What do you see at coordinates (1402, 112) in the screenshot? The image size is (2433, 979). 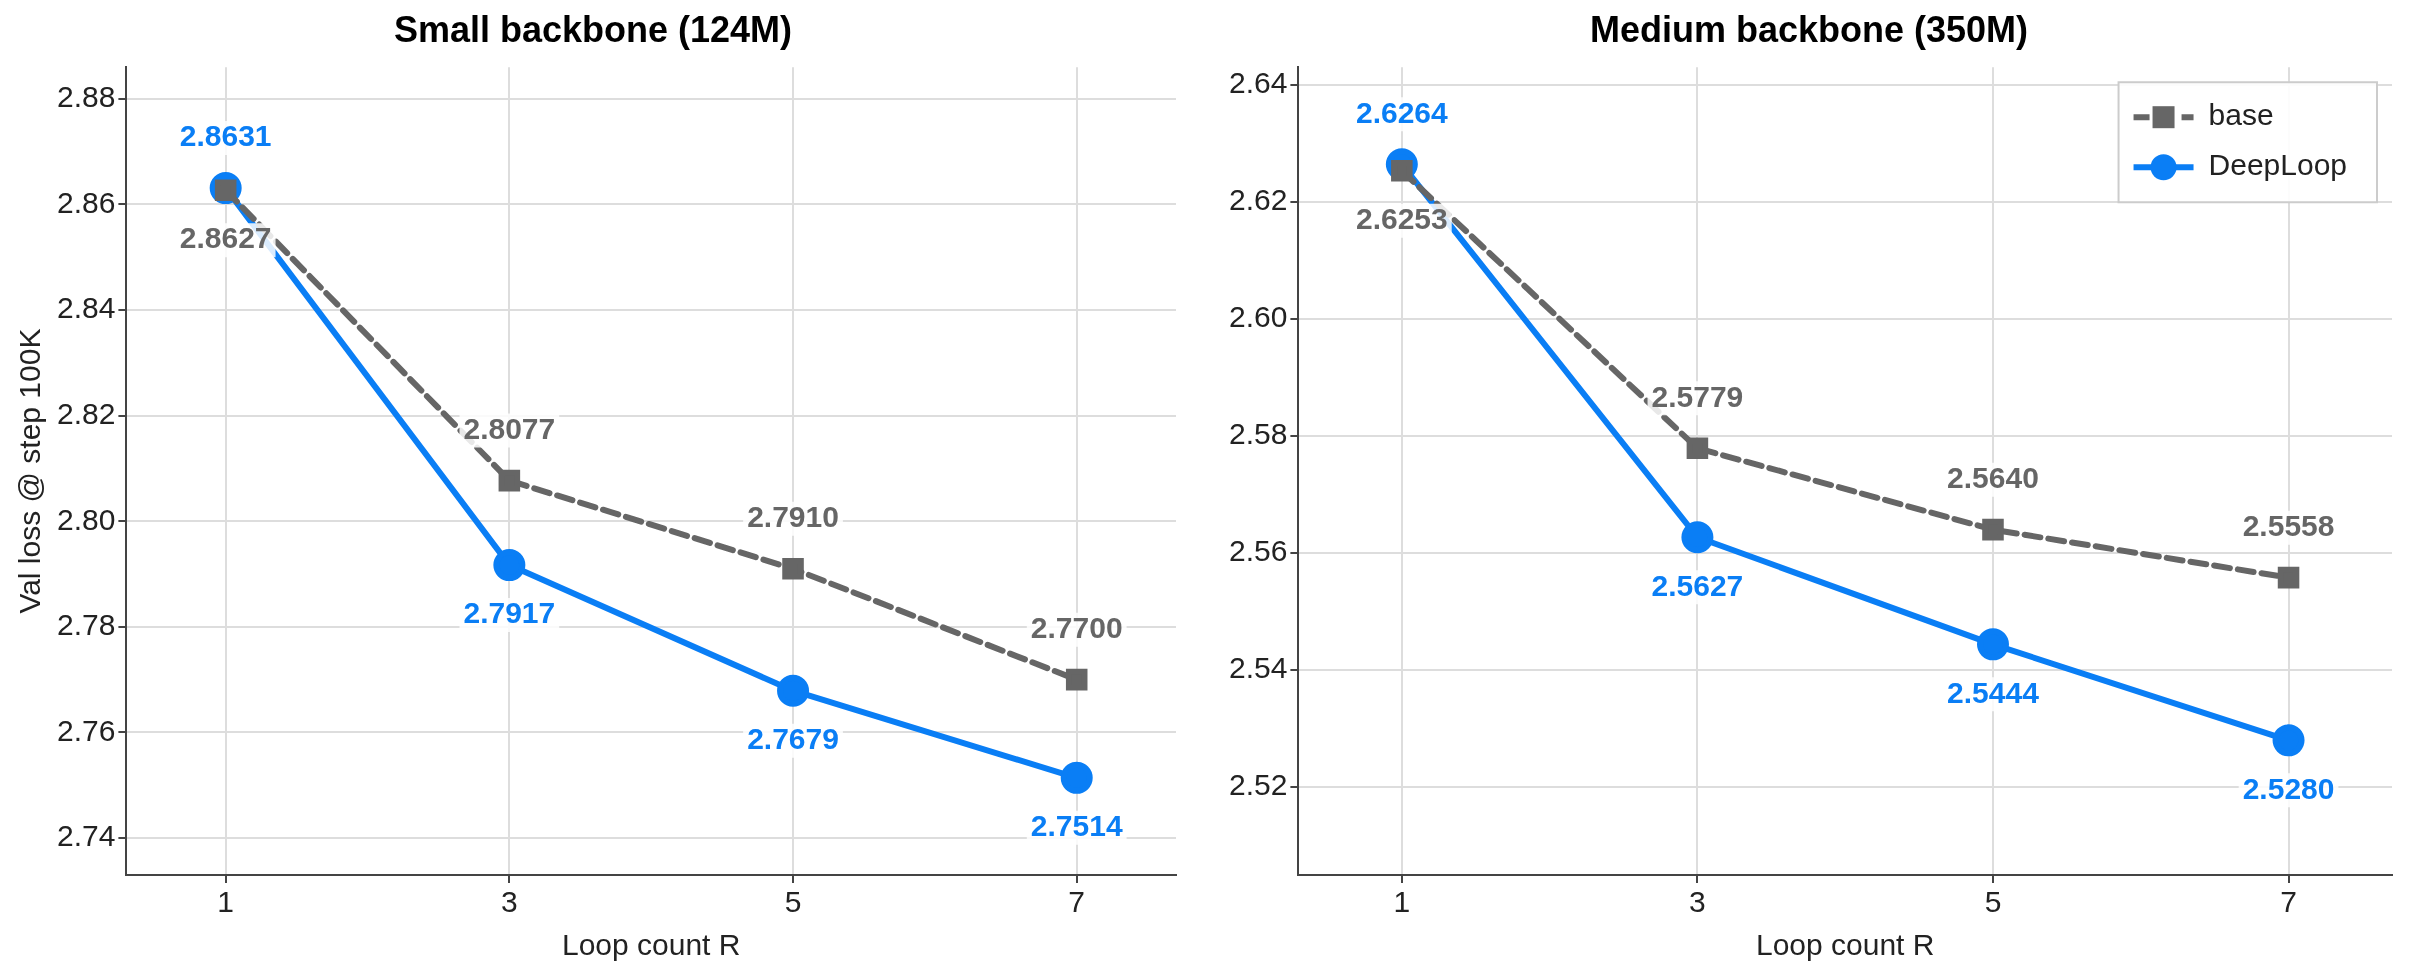 I see `data-label: 2.6264` at bounding box center [1402, 112].